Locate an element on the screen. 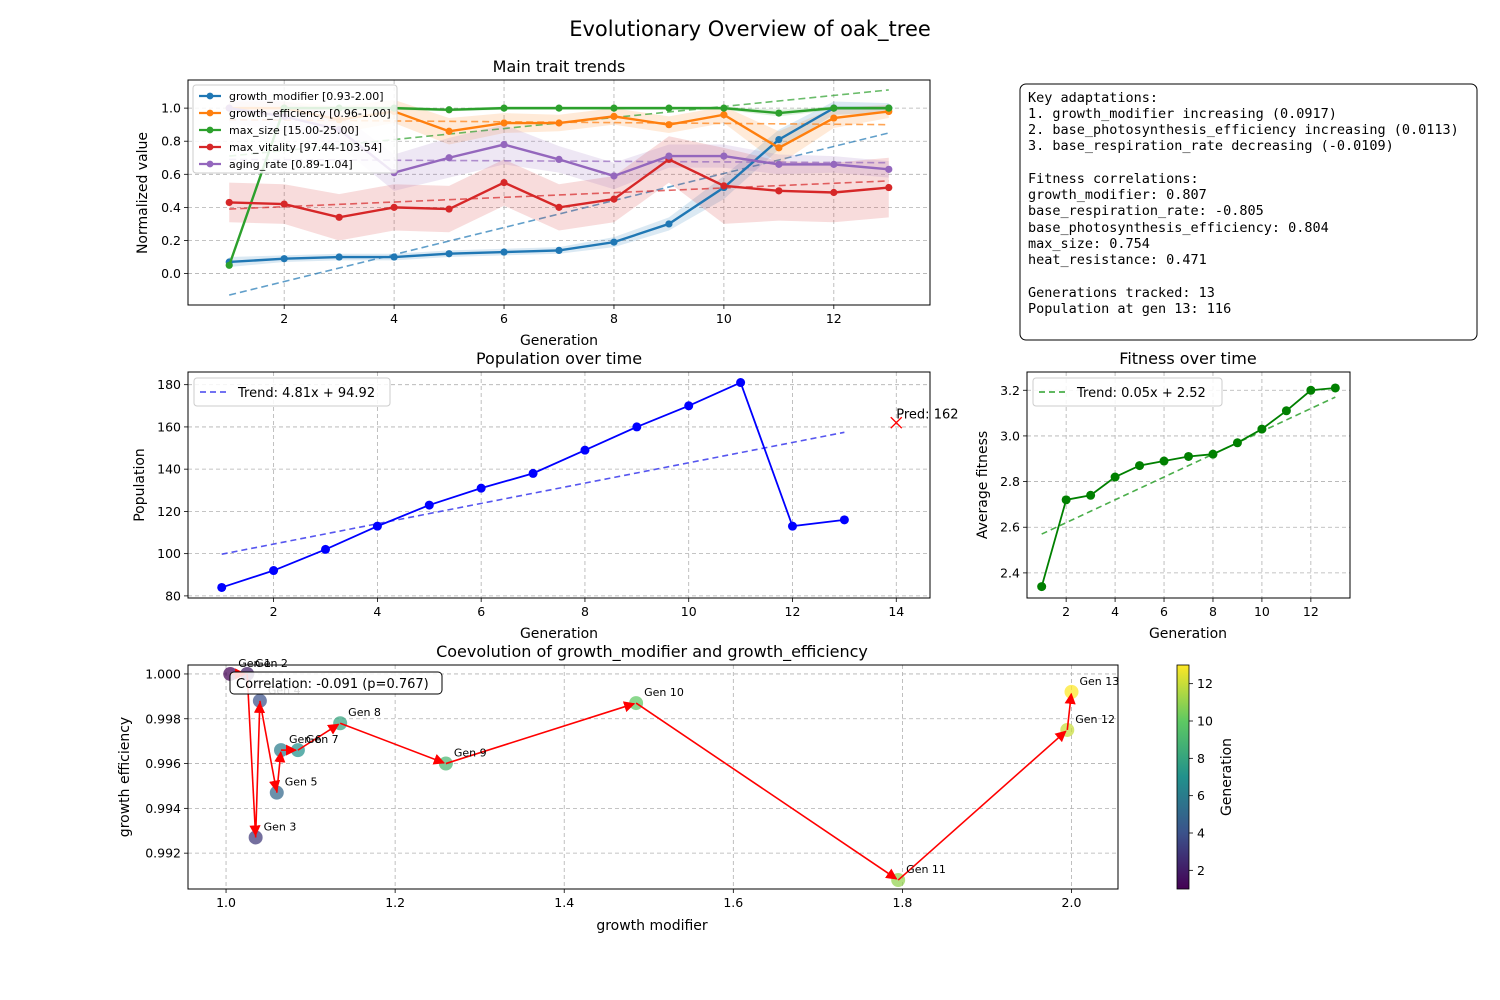  coevolution-xtick-label: 1.4 is located at coordinates (564, 902).